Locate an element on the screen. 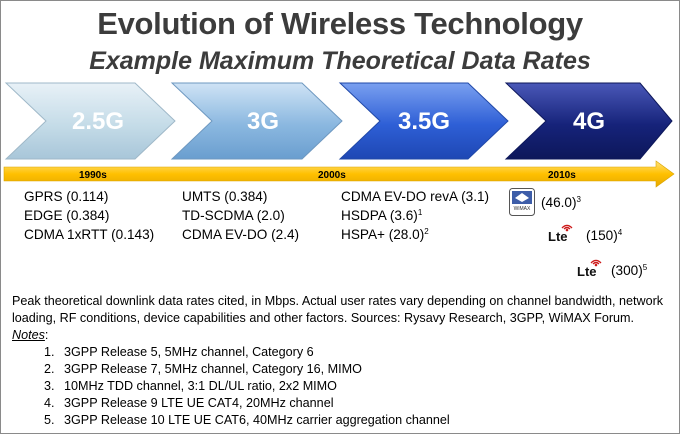 The height and width of the screenshot is (434, 680). gen-label-4g: 4G is located at coordinates (588, 121).